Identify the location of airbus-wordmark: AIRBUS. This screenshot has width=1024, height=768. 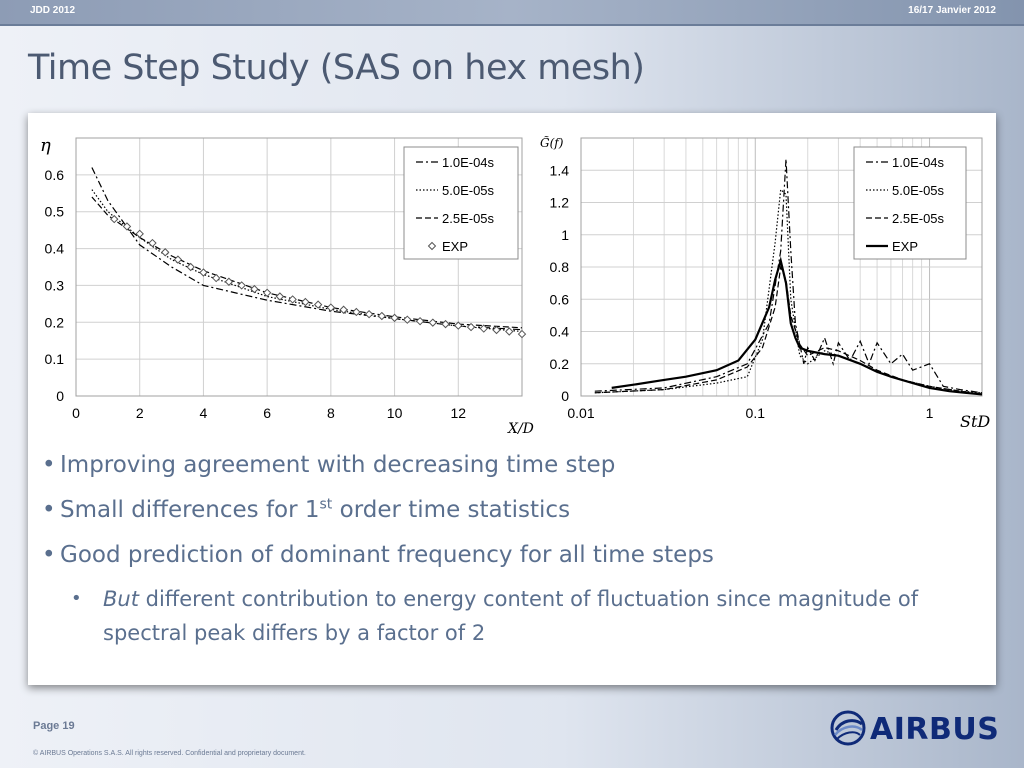
(935, 729).